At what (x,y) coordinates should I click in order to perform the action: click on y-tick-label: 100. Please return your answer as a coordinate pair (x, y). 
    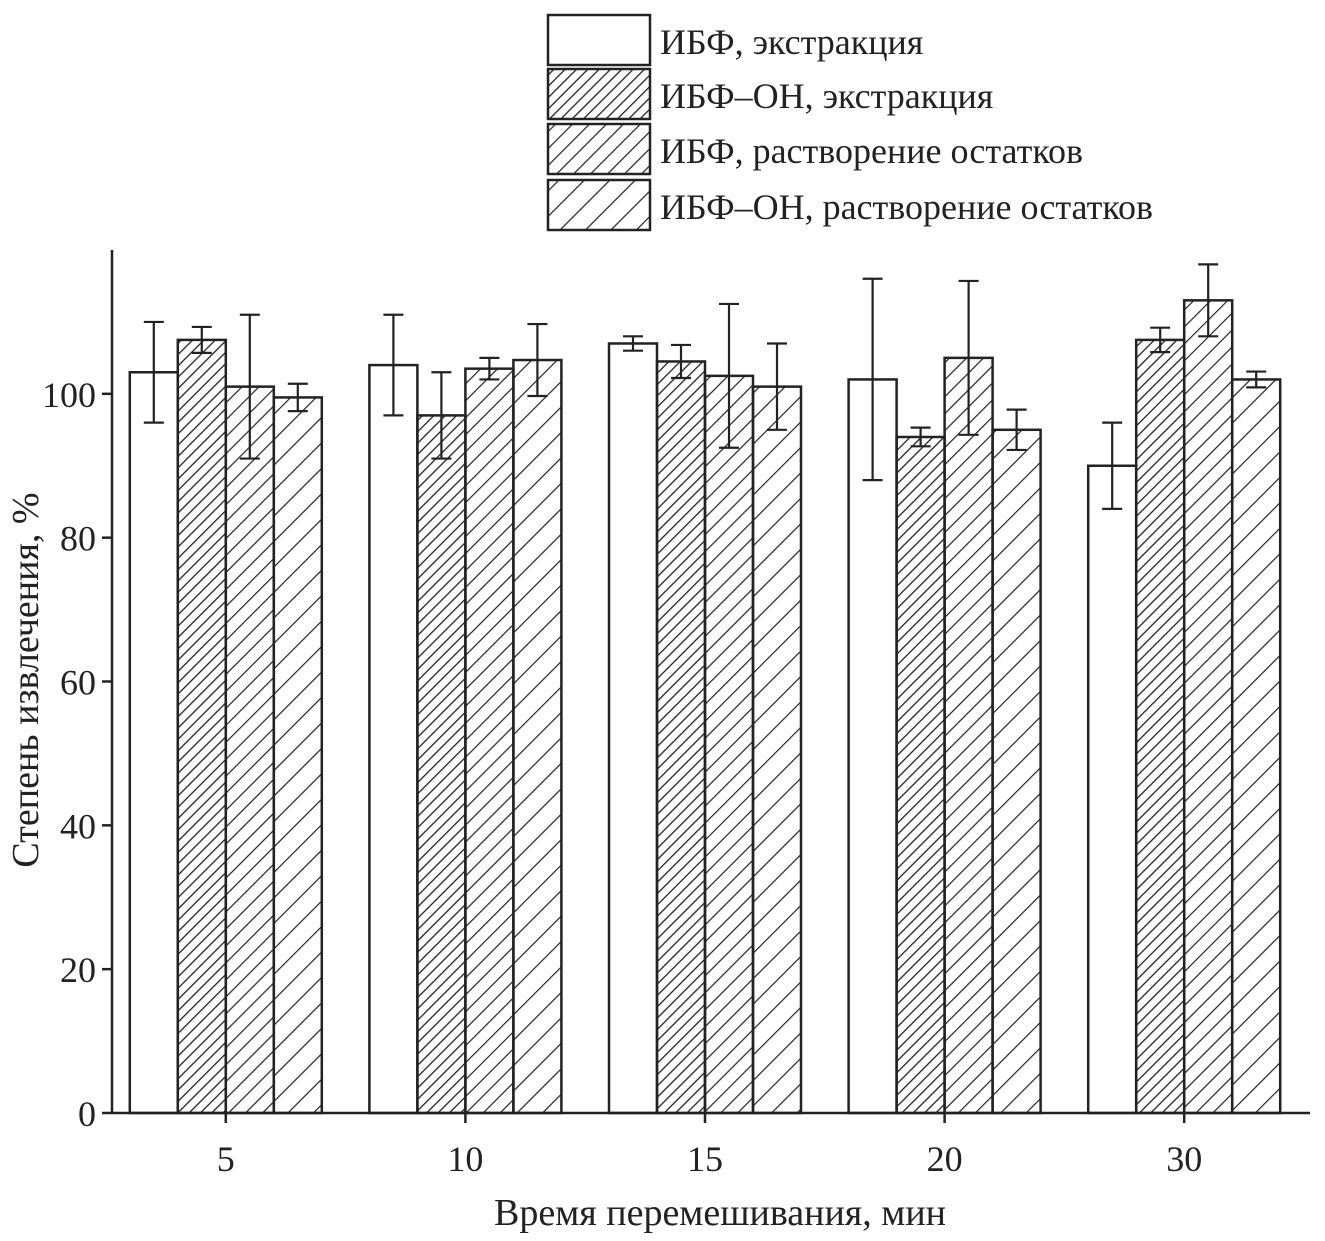
    Looking at the image, I should click on (69, 395).